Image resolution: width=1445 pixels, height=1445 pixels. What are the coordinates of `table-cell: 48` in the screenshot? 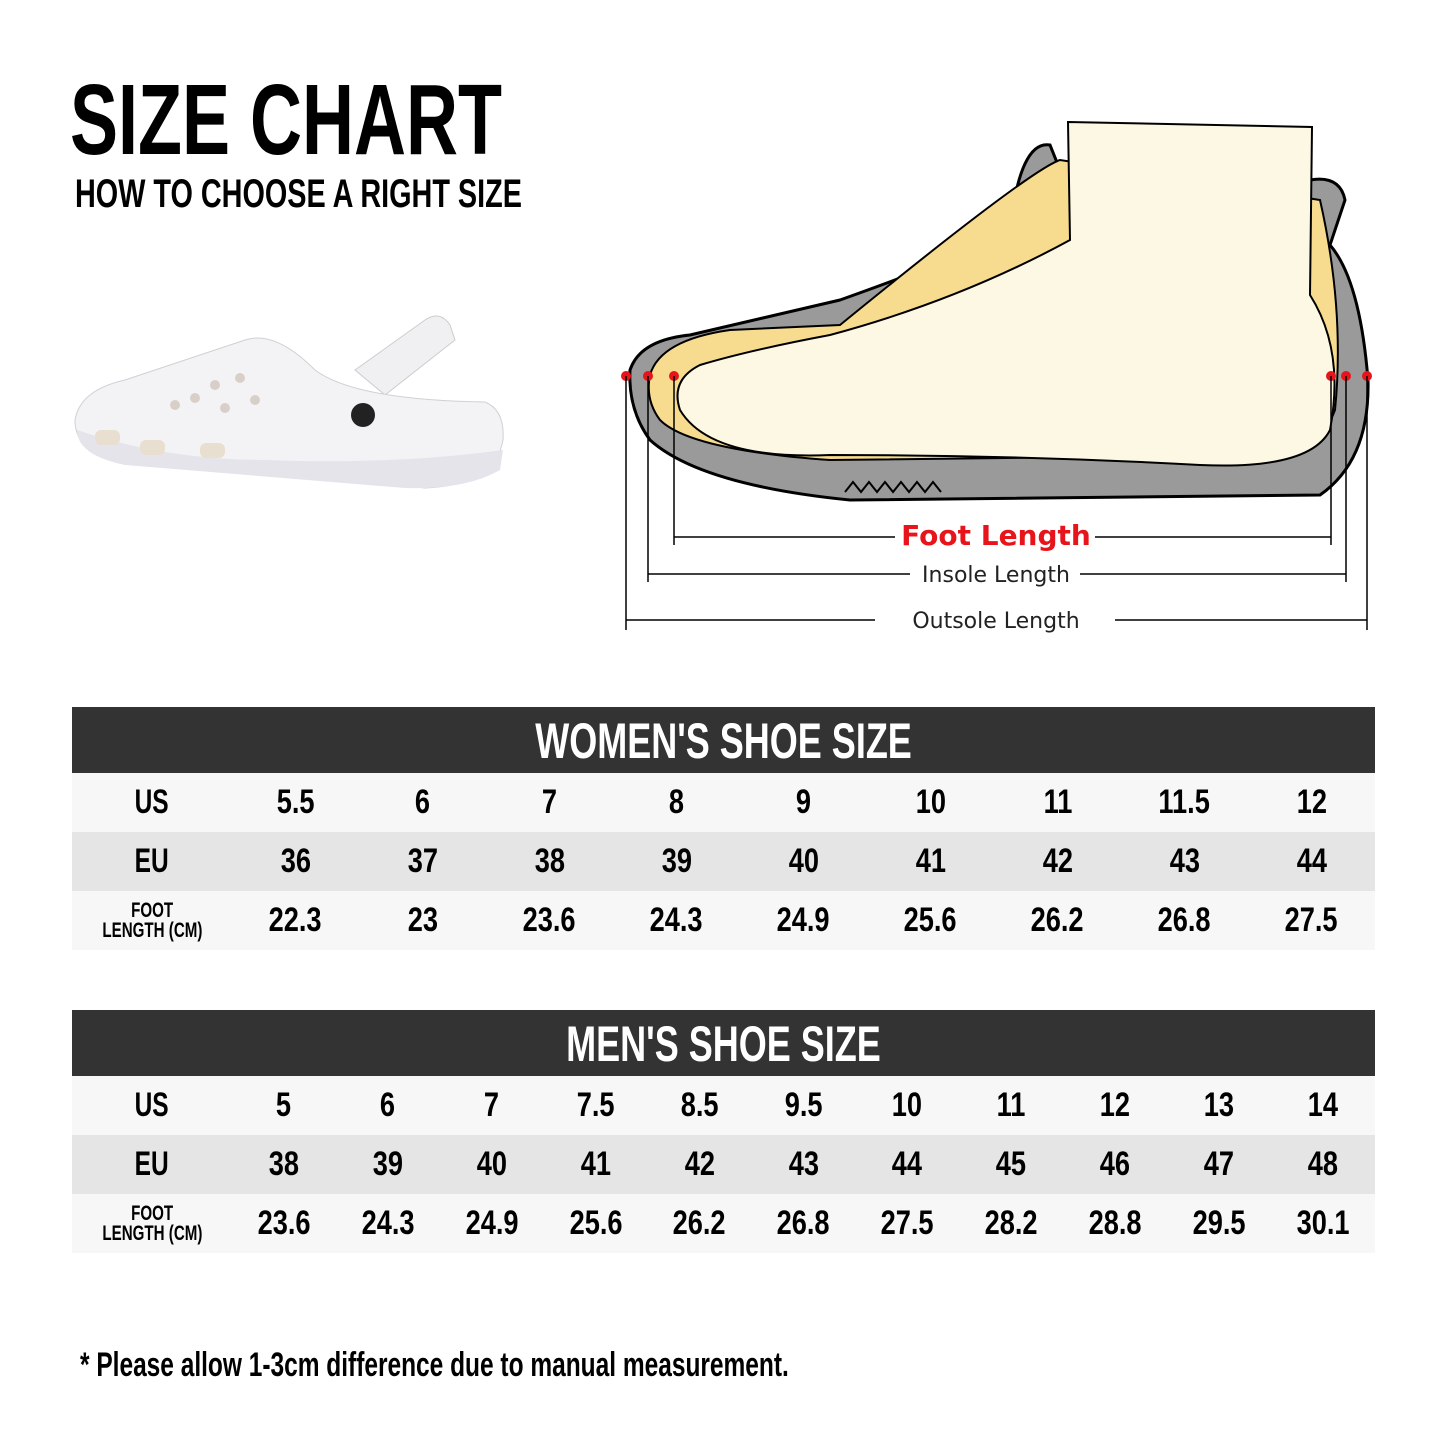 It's located at (1323, 1164).